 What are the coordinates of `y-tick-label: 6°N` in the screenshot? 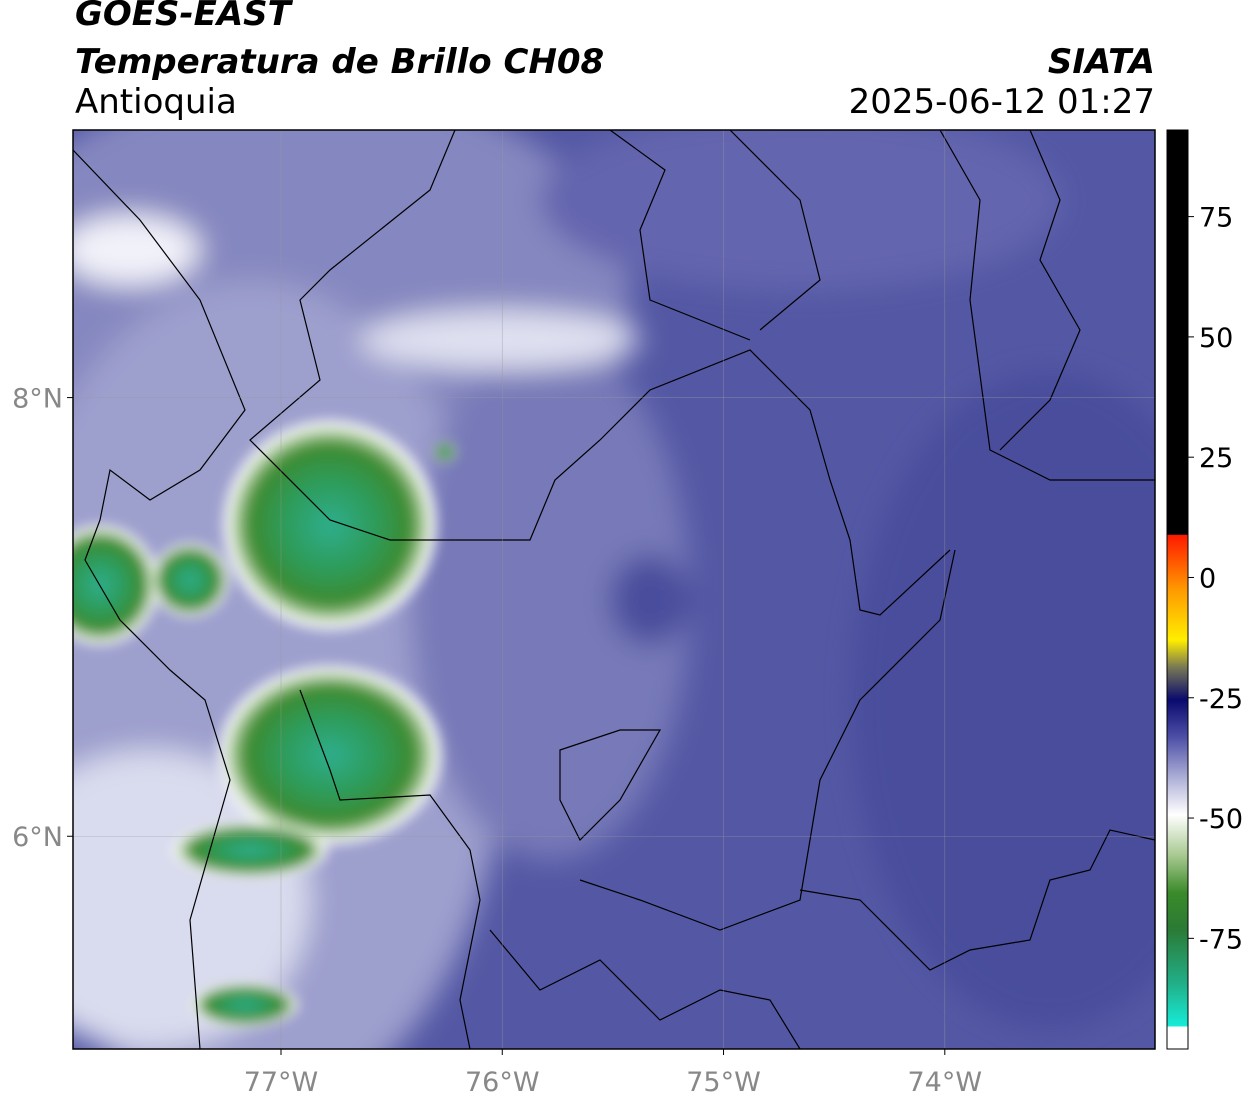 It's located at (37, 837).